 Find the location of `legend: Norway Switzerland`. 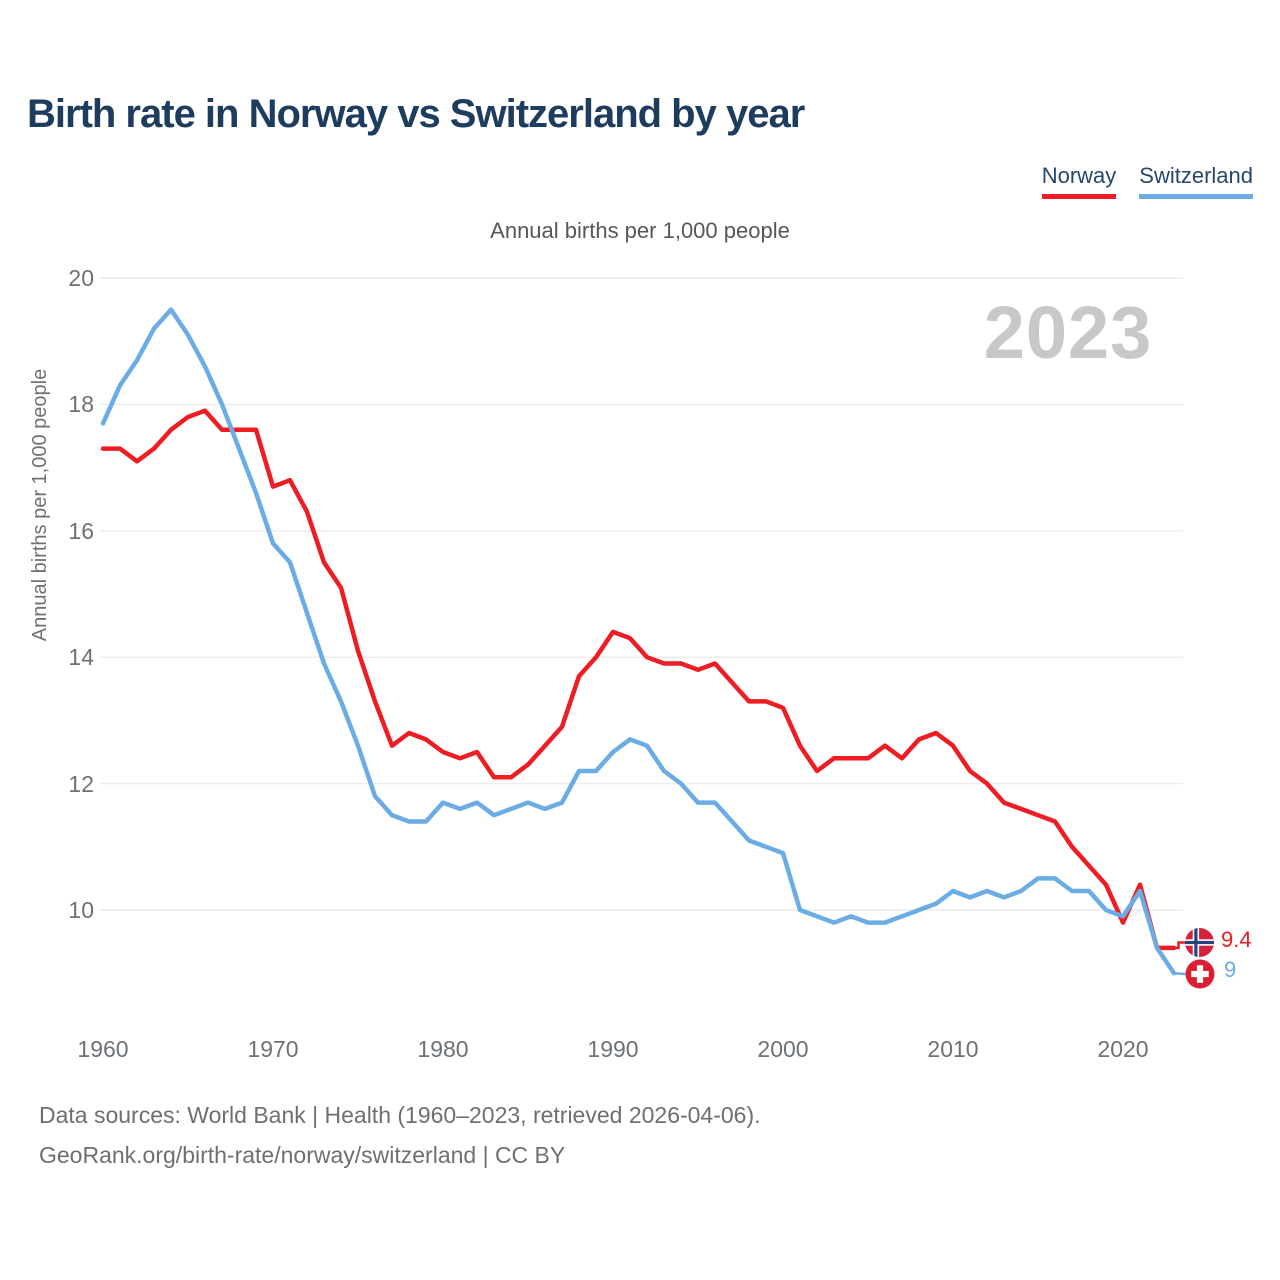

legend: Norway Switzerland is located at coordinates (1147, 181).